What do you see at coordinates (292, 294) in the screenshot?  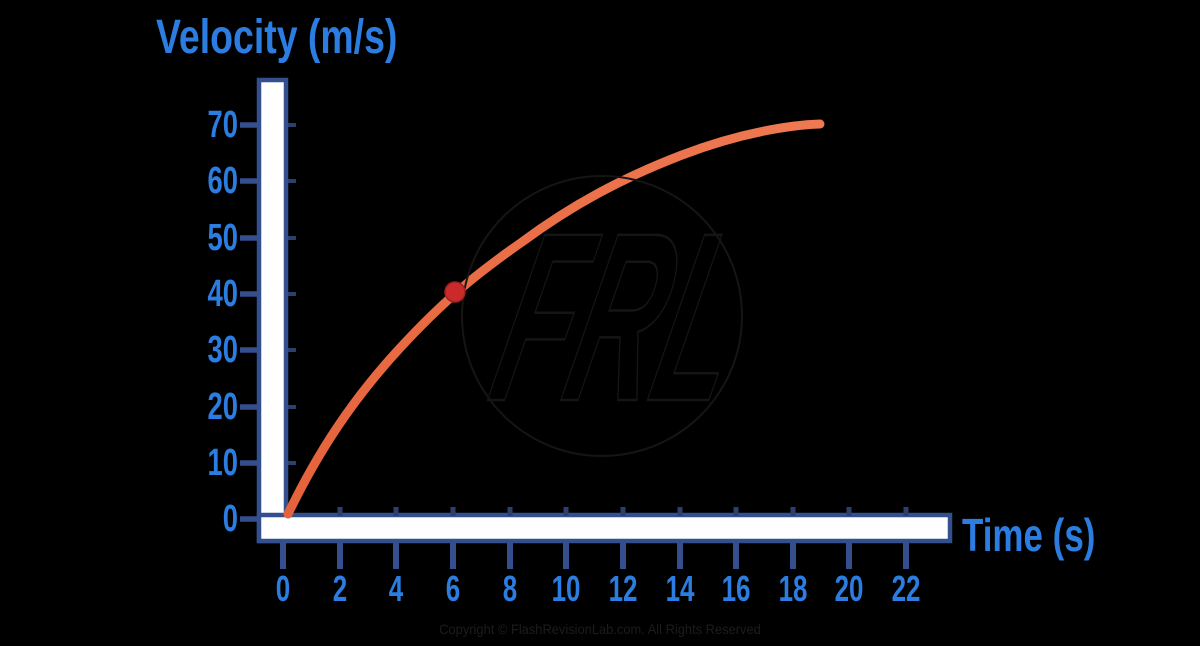 I see `y-axis-inner-tick-stubs` at bounding box center [292, 294].